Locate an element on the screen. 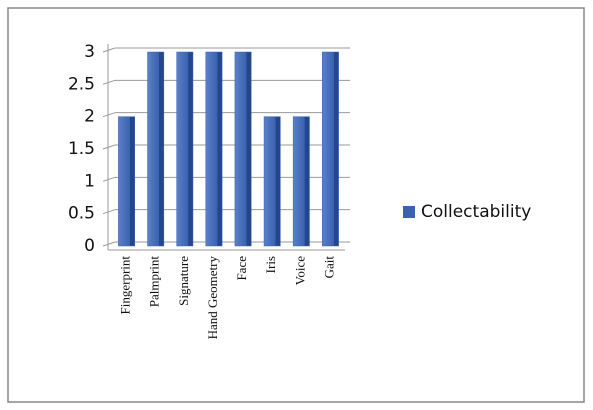 The image size is (593, 410). y-tick-label: 0.5 is located at coordinates (81, 214).